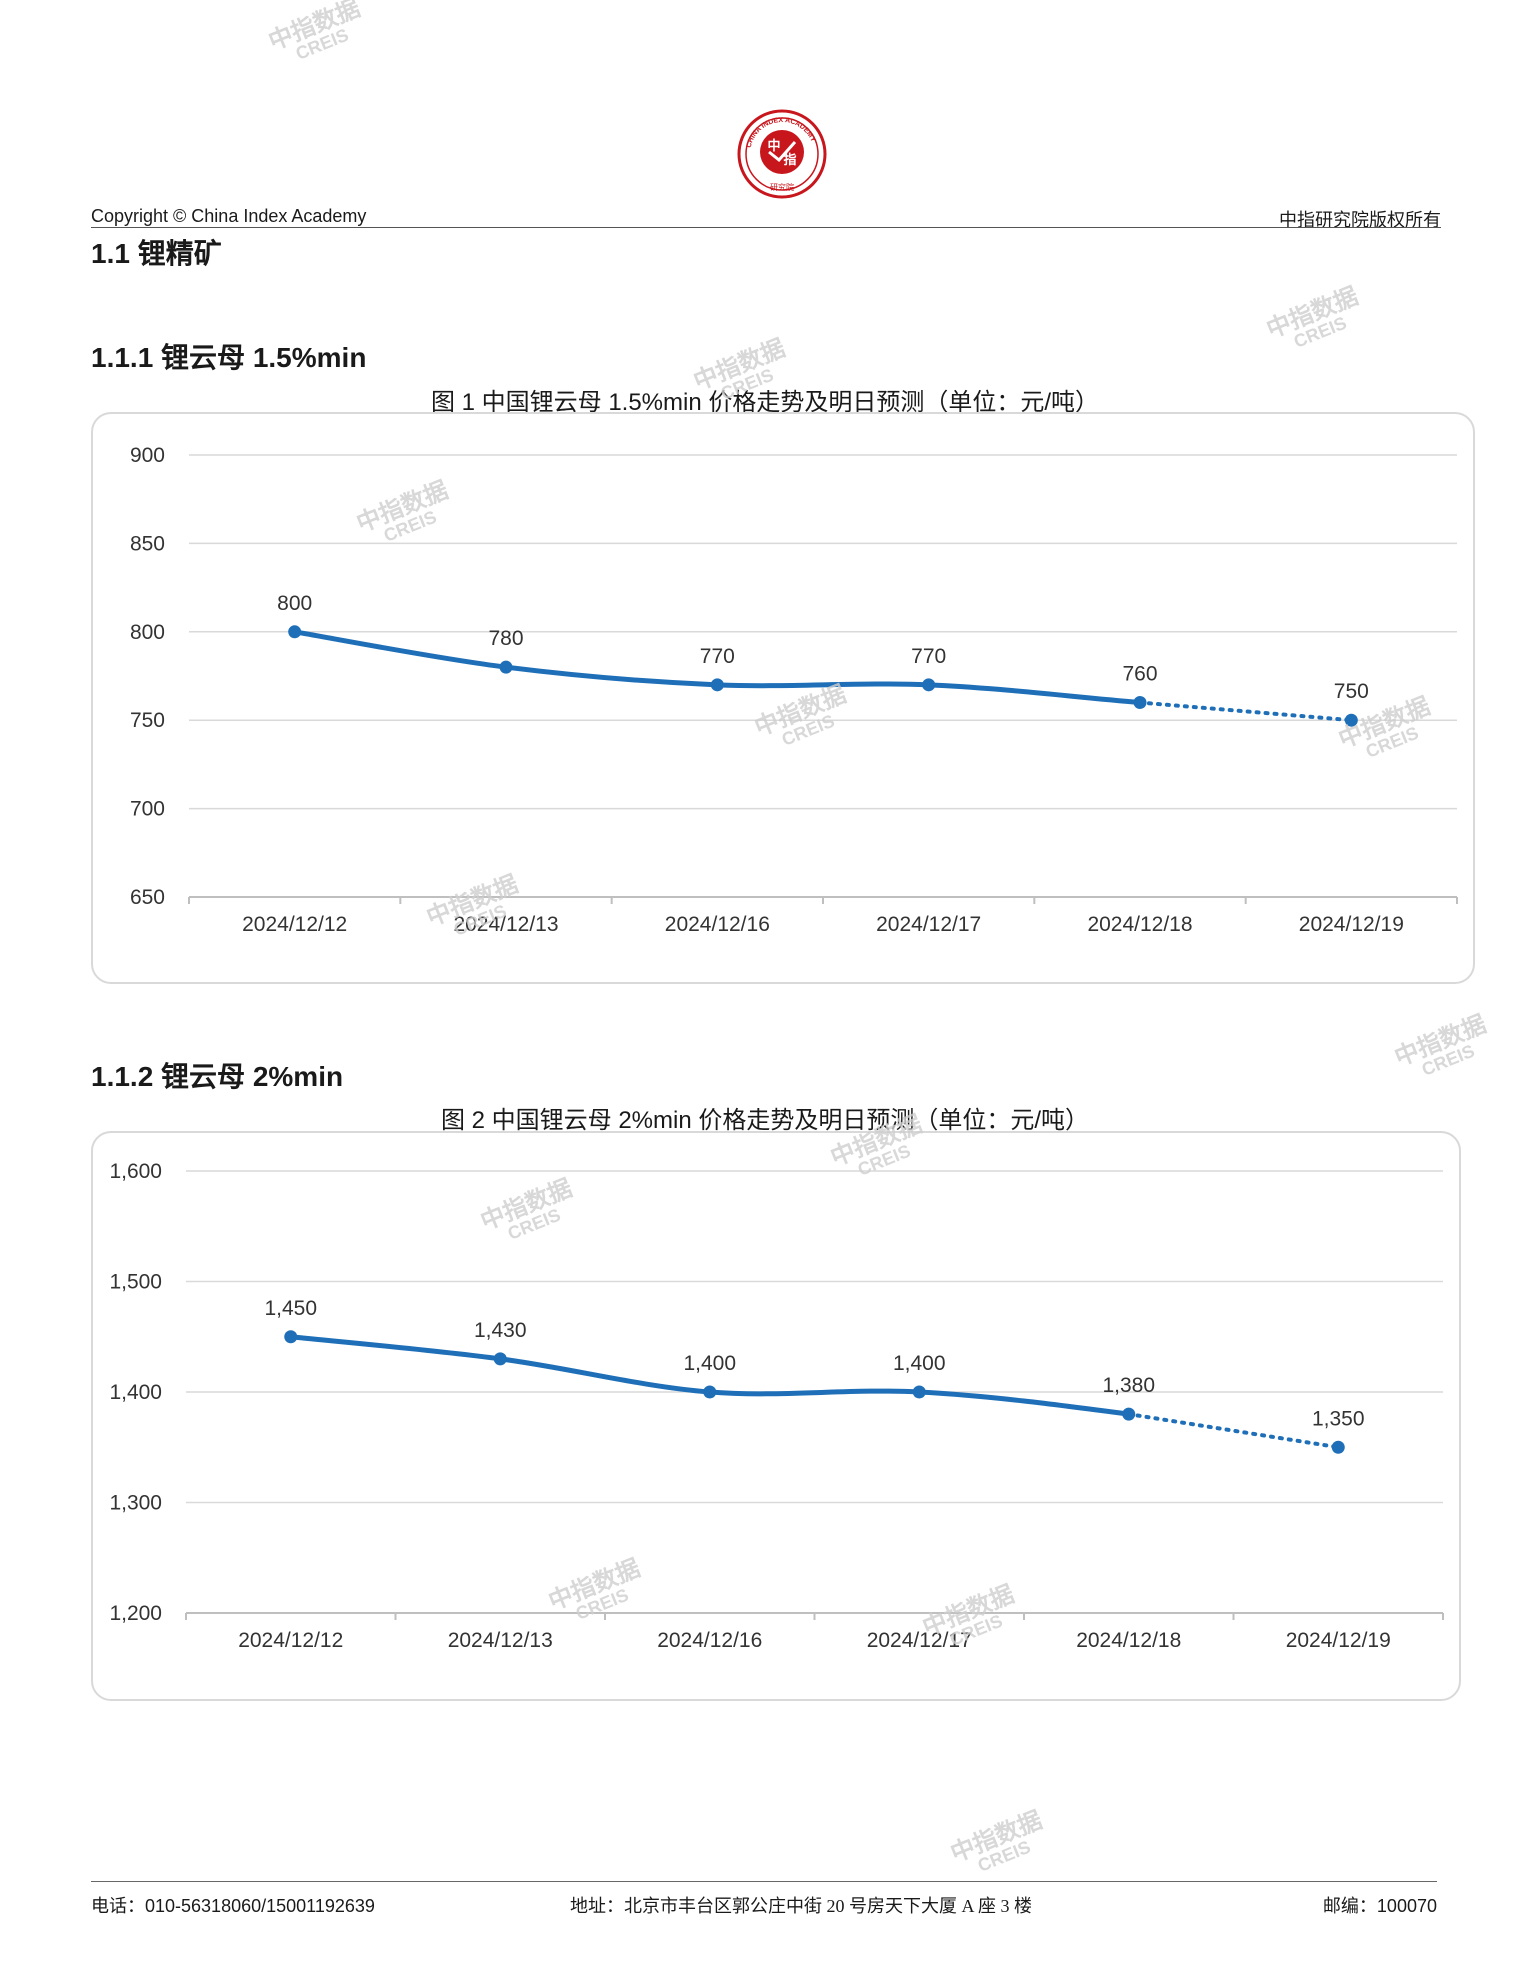 Image resolution: width=1530 pixels, height=1980 pixels. I want to click on china-index-academy-logo: 中 指 CHINA INDEX ACADEMY 研究院, so click(782, 154).